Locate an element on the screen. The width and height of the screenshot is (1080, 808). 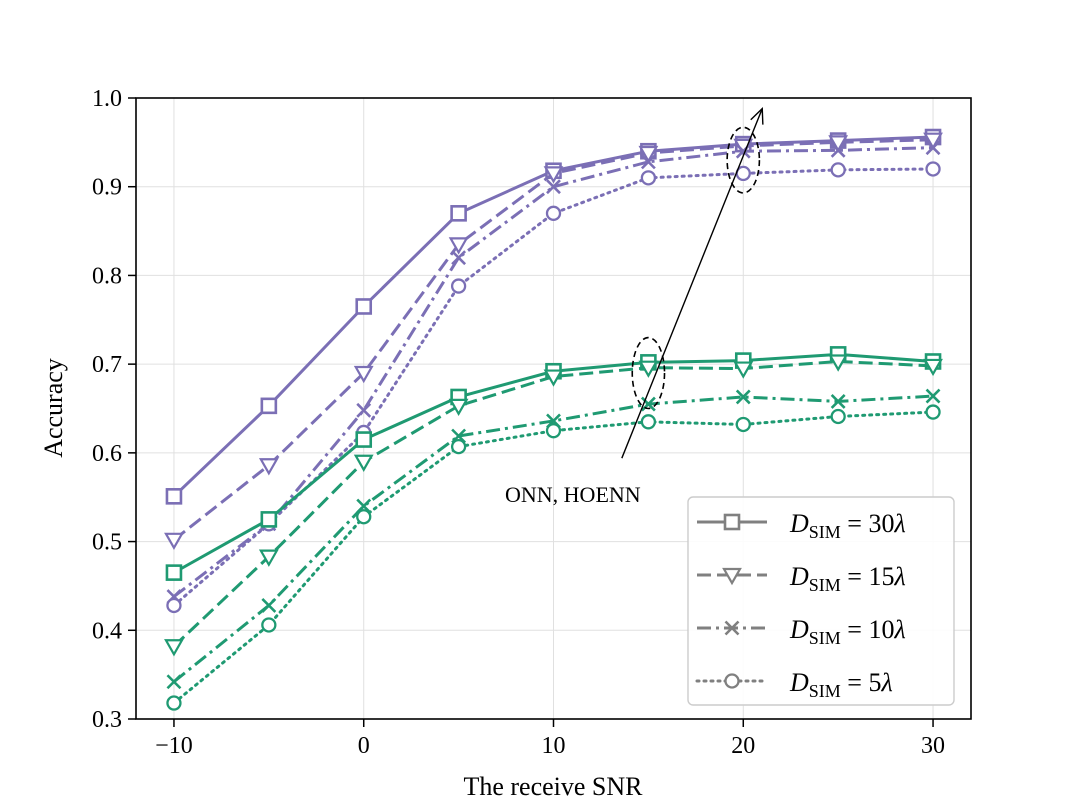
legend-marker-triangle_down is located at coordinates (732, 576).